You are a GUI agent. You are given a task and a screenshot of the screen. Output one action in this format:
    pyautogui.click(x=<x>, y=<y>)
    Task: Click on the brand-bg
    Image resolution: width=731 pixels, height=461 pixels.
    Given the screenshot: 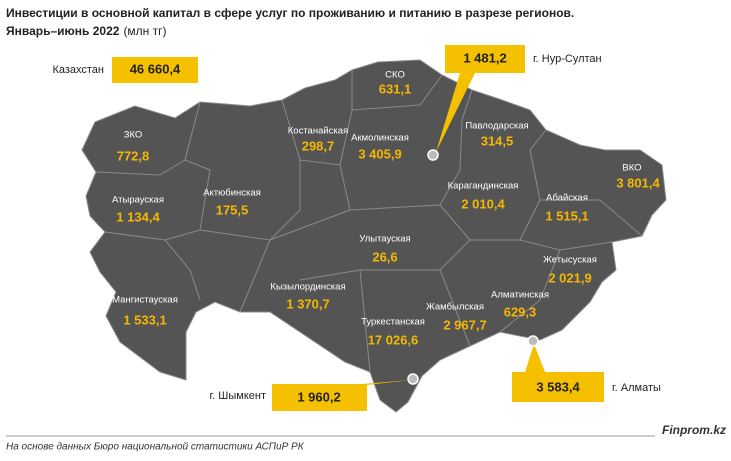 What is the action you would take?
    pyautogui.click(x=693, y=431)
    